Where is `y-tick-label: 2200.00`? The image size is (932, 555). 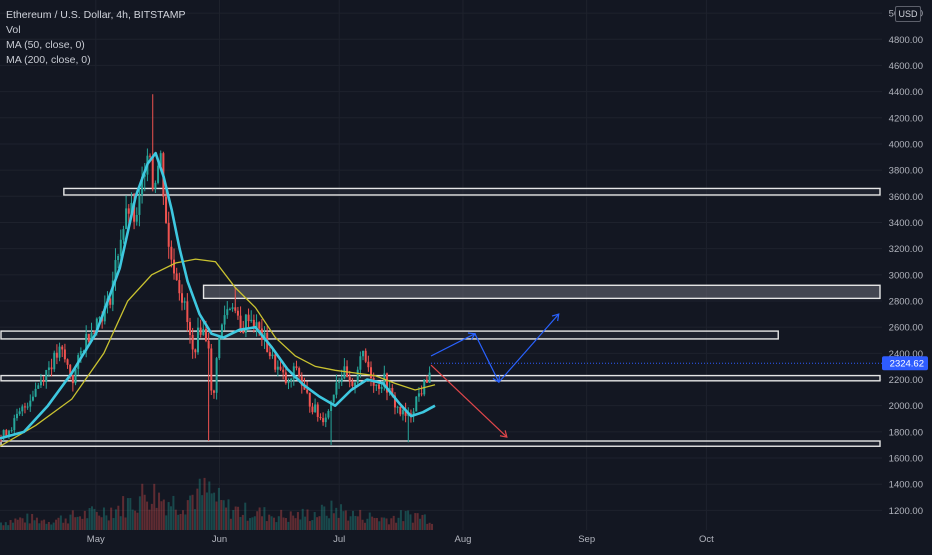
y-tick-label: 2200.00 is located at coordinates (906, 380).